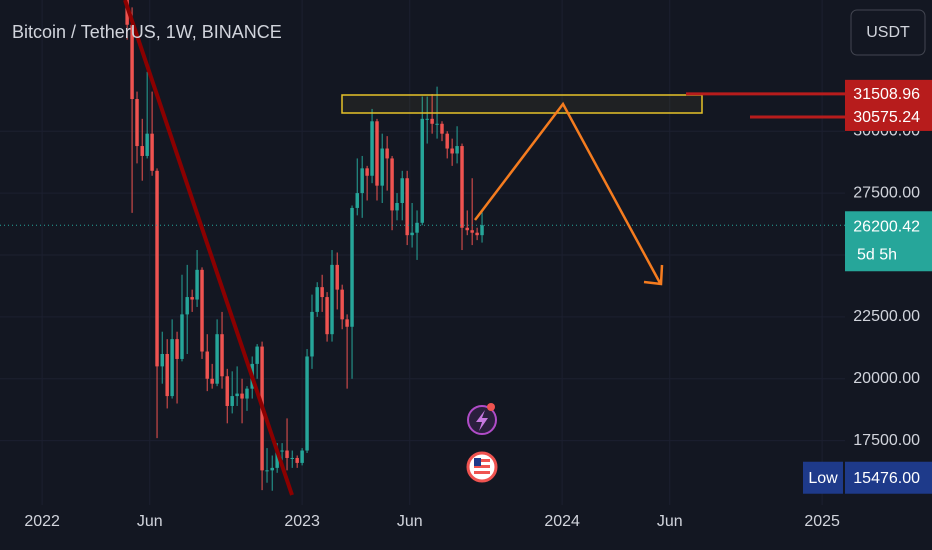 The height and width of the screenshot is (550, 932). I want to click on currency-button, so click(888, 32).